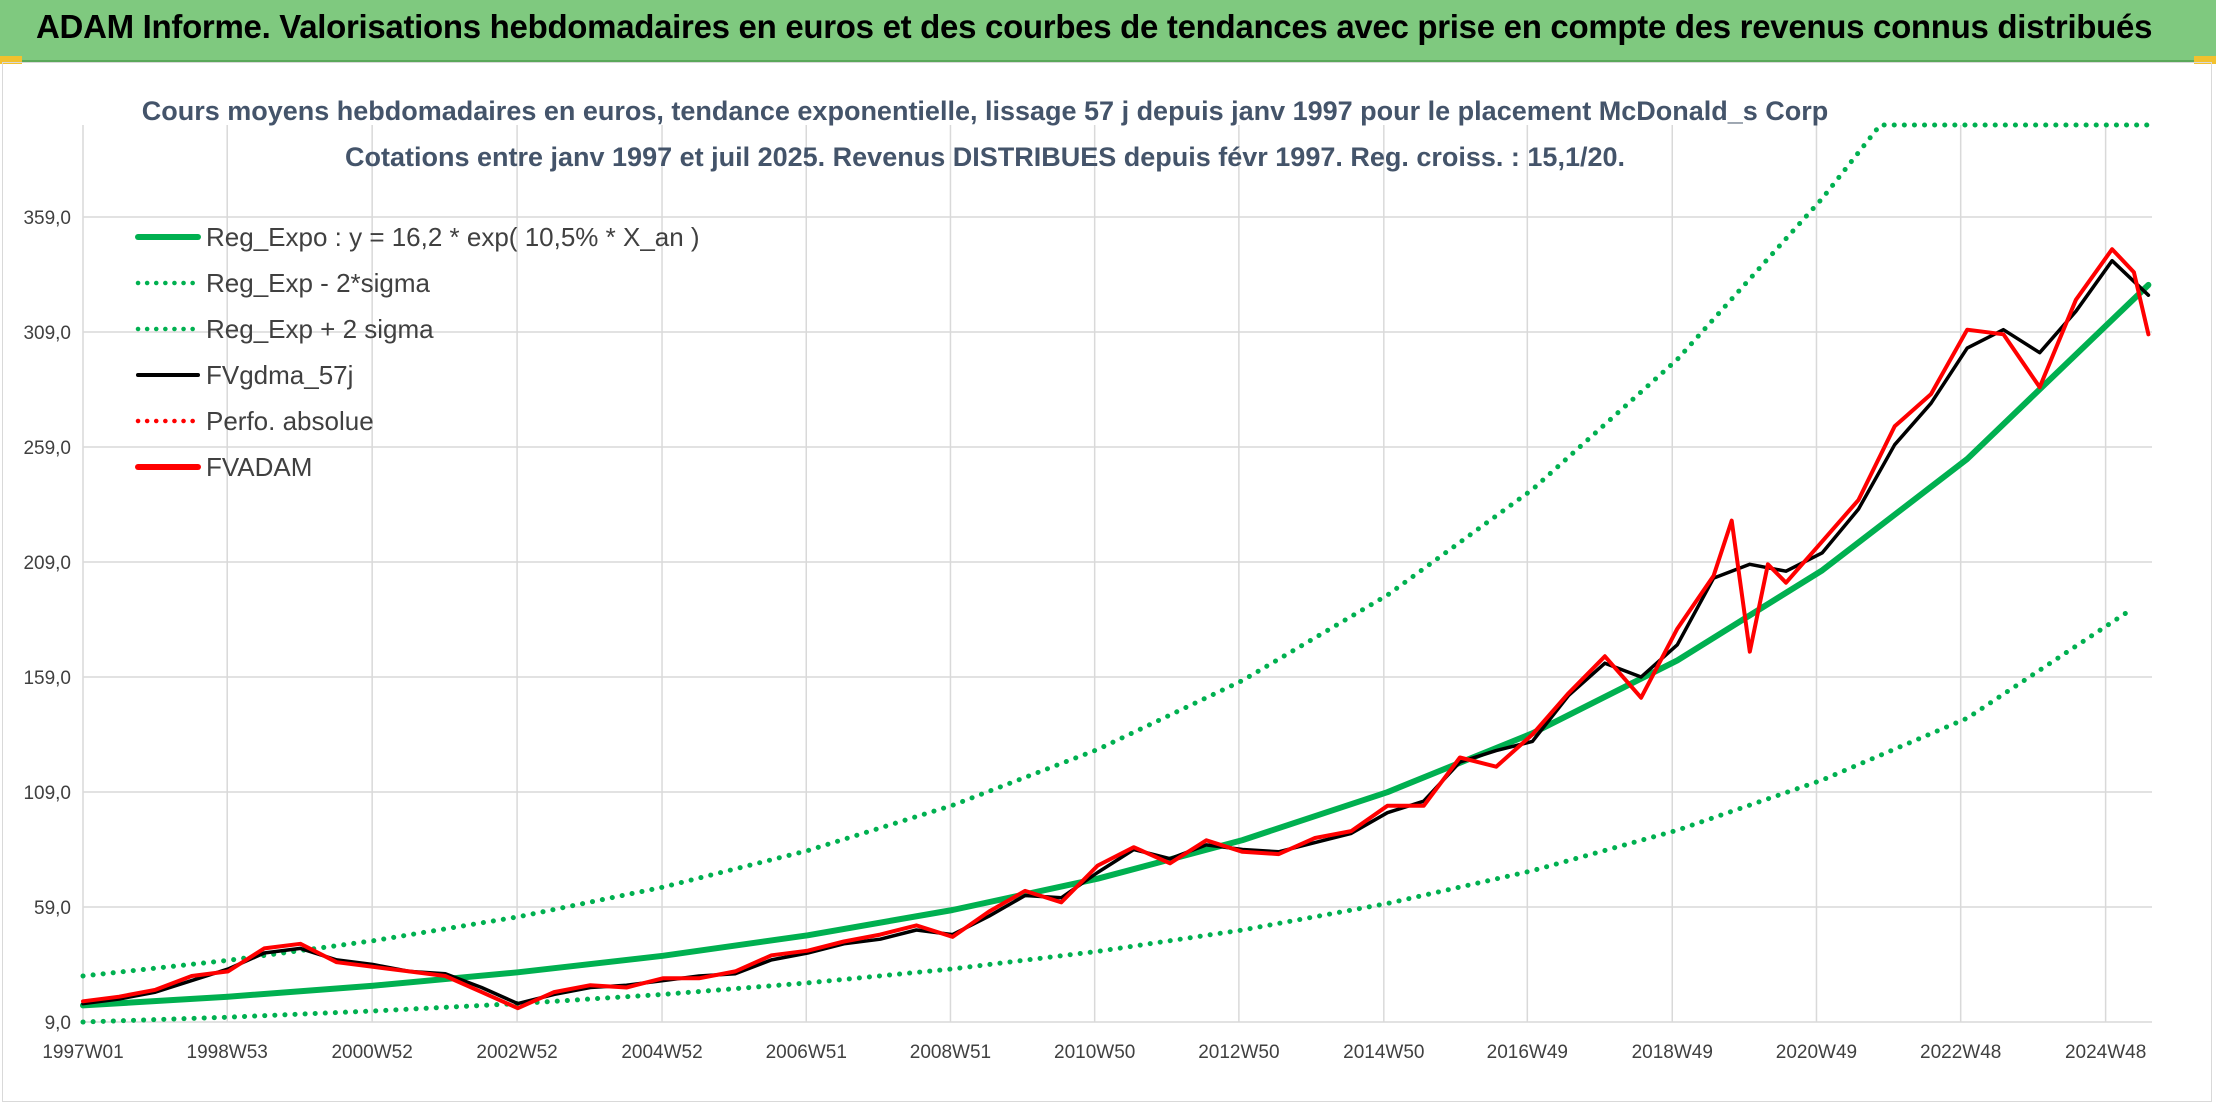 This screenshot has width=2216, height=1106. What do you see at coordinates (806, 1052) in the screenshot?
I see `x-tick-label: 2006W51` at bounding box center [806, 1052].